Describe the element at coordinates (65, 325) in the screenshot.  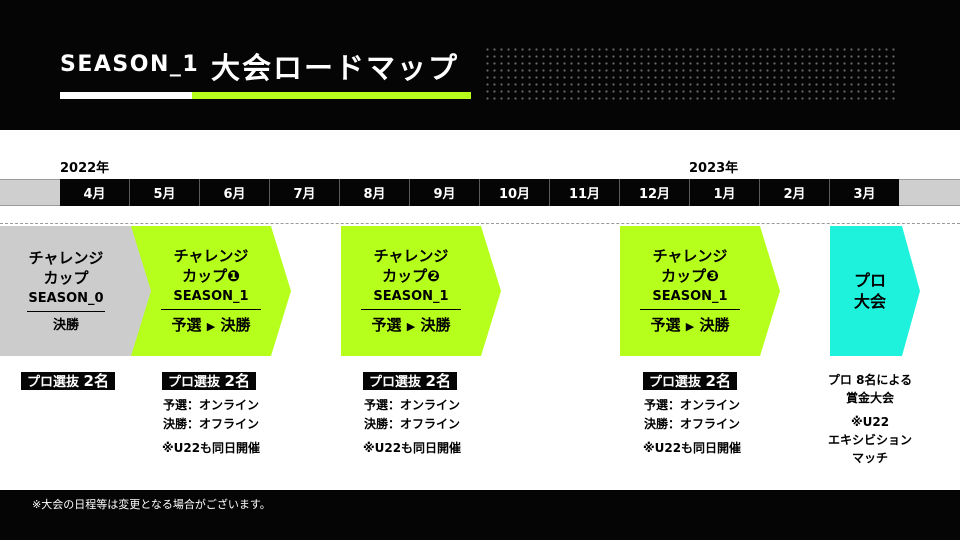
I see `event-stage: 決勝` at that location.